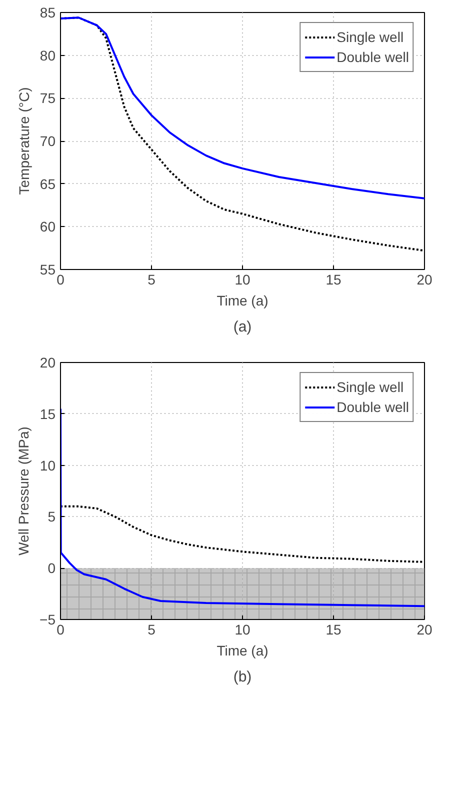  I want to click on y-tick-label: 55, so click(48, 270).